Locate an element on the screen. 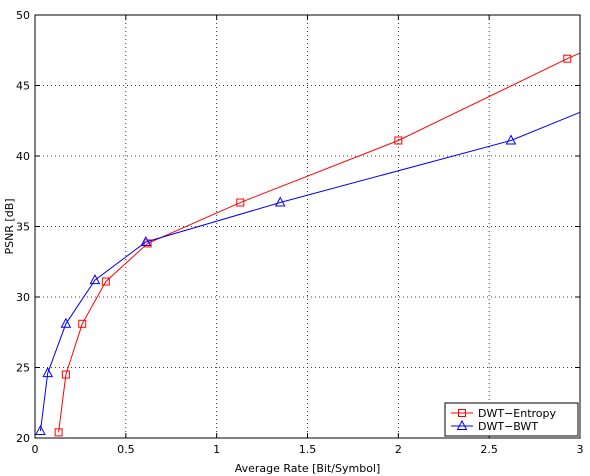 This screenshot has height=476, width=590. x-tick-label: 1 is located at coordinates (216, 449).